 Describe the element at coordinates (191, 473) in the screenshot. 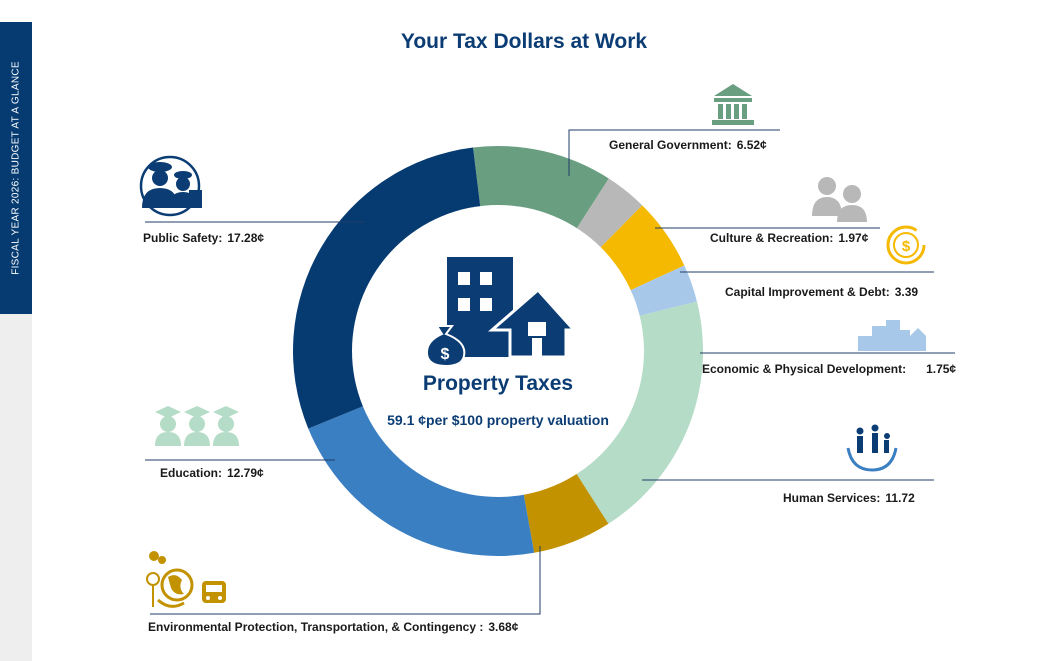

I see `label-education-name: Education:` at that location.